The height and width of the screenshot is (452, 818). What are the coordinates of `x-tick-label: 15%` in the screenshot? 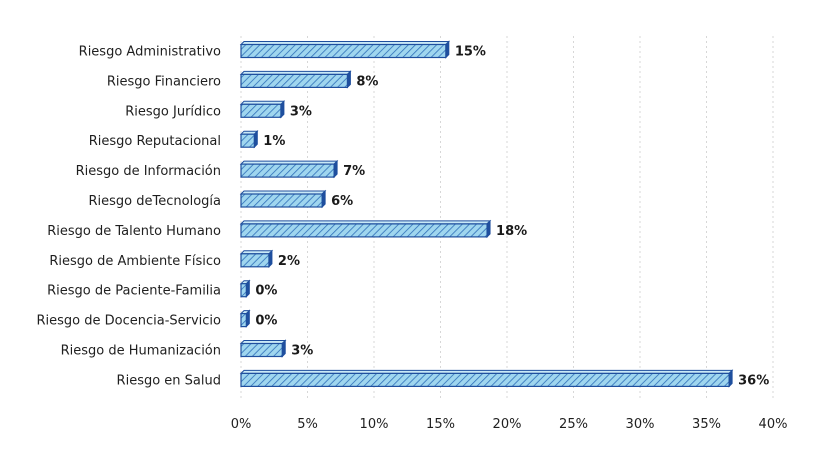 It's located at (440, 424).